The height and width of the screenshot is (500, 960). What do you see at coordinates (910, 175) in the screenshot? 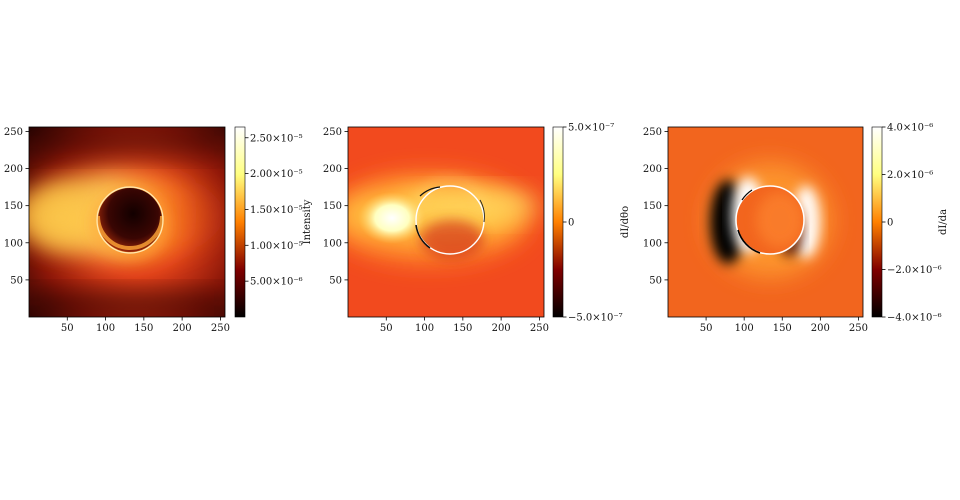
I see `colorbar-tick-label: 2.0×10⁻⁶` at bounding box center [910, 175].